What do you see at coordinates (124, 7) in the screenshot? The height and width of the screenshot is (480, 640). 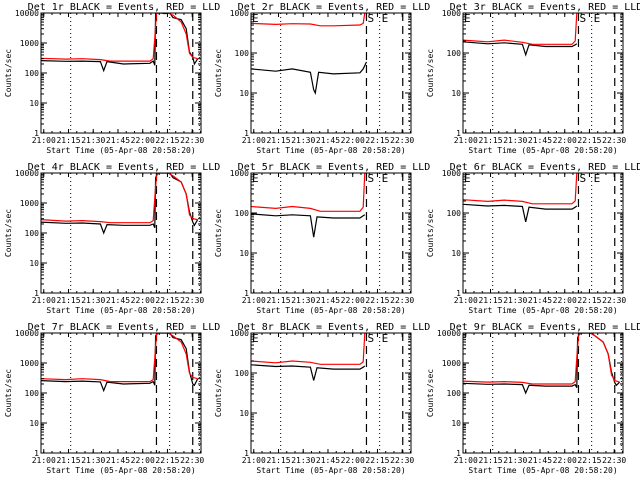 I see `chart-title: Det 1r BLACK = Events, RED = LLD` at bounding box center [124, 7].